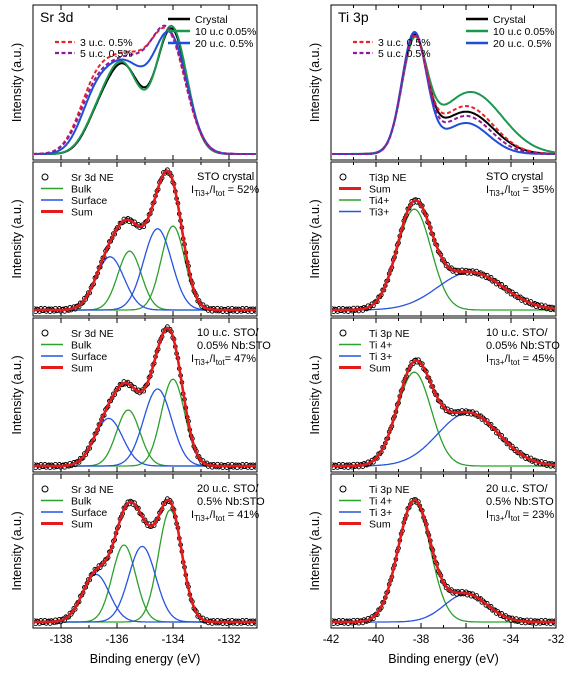  Describe the element at coordinates (228, 333) in the screenshot. I see `annotation-line: 10 u.c. STO/` at that location.